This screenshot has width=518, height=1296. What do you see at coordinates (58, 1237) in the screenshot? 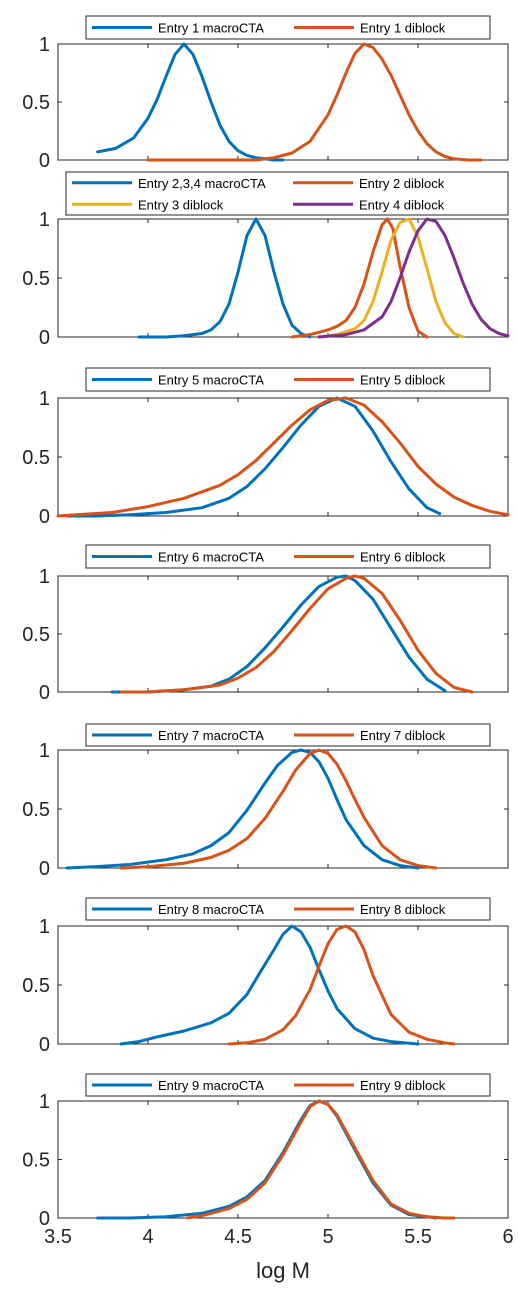
I see `x-tick-label: 3.5` at bounding box center [58, 1237].